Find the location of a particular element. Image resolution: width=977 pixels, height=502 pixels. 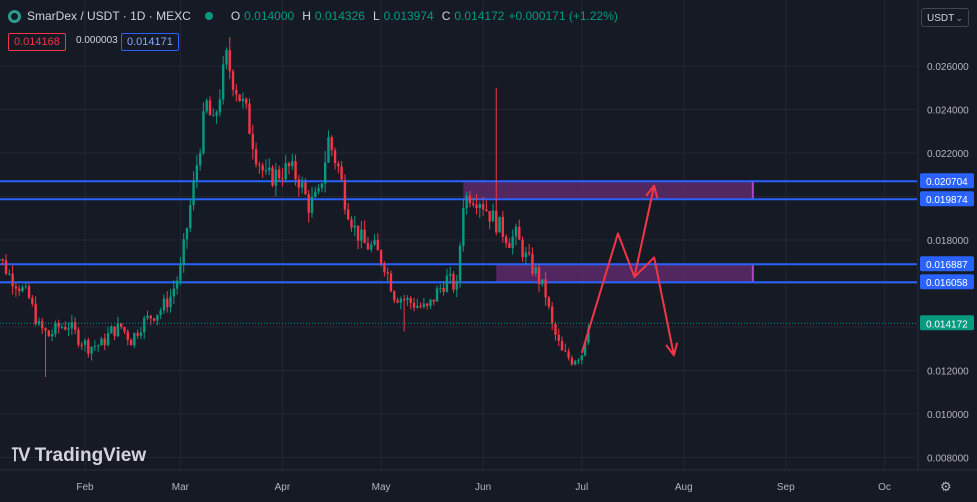

buy-price-button: 0.014171 is located at coordinates (150, 42).